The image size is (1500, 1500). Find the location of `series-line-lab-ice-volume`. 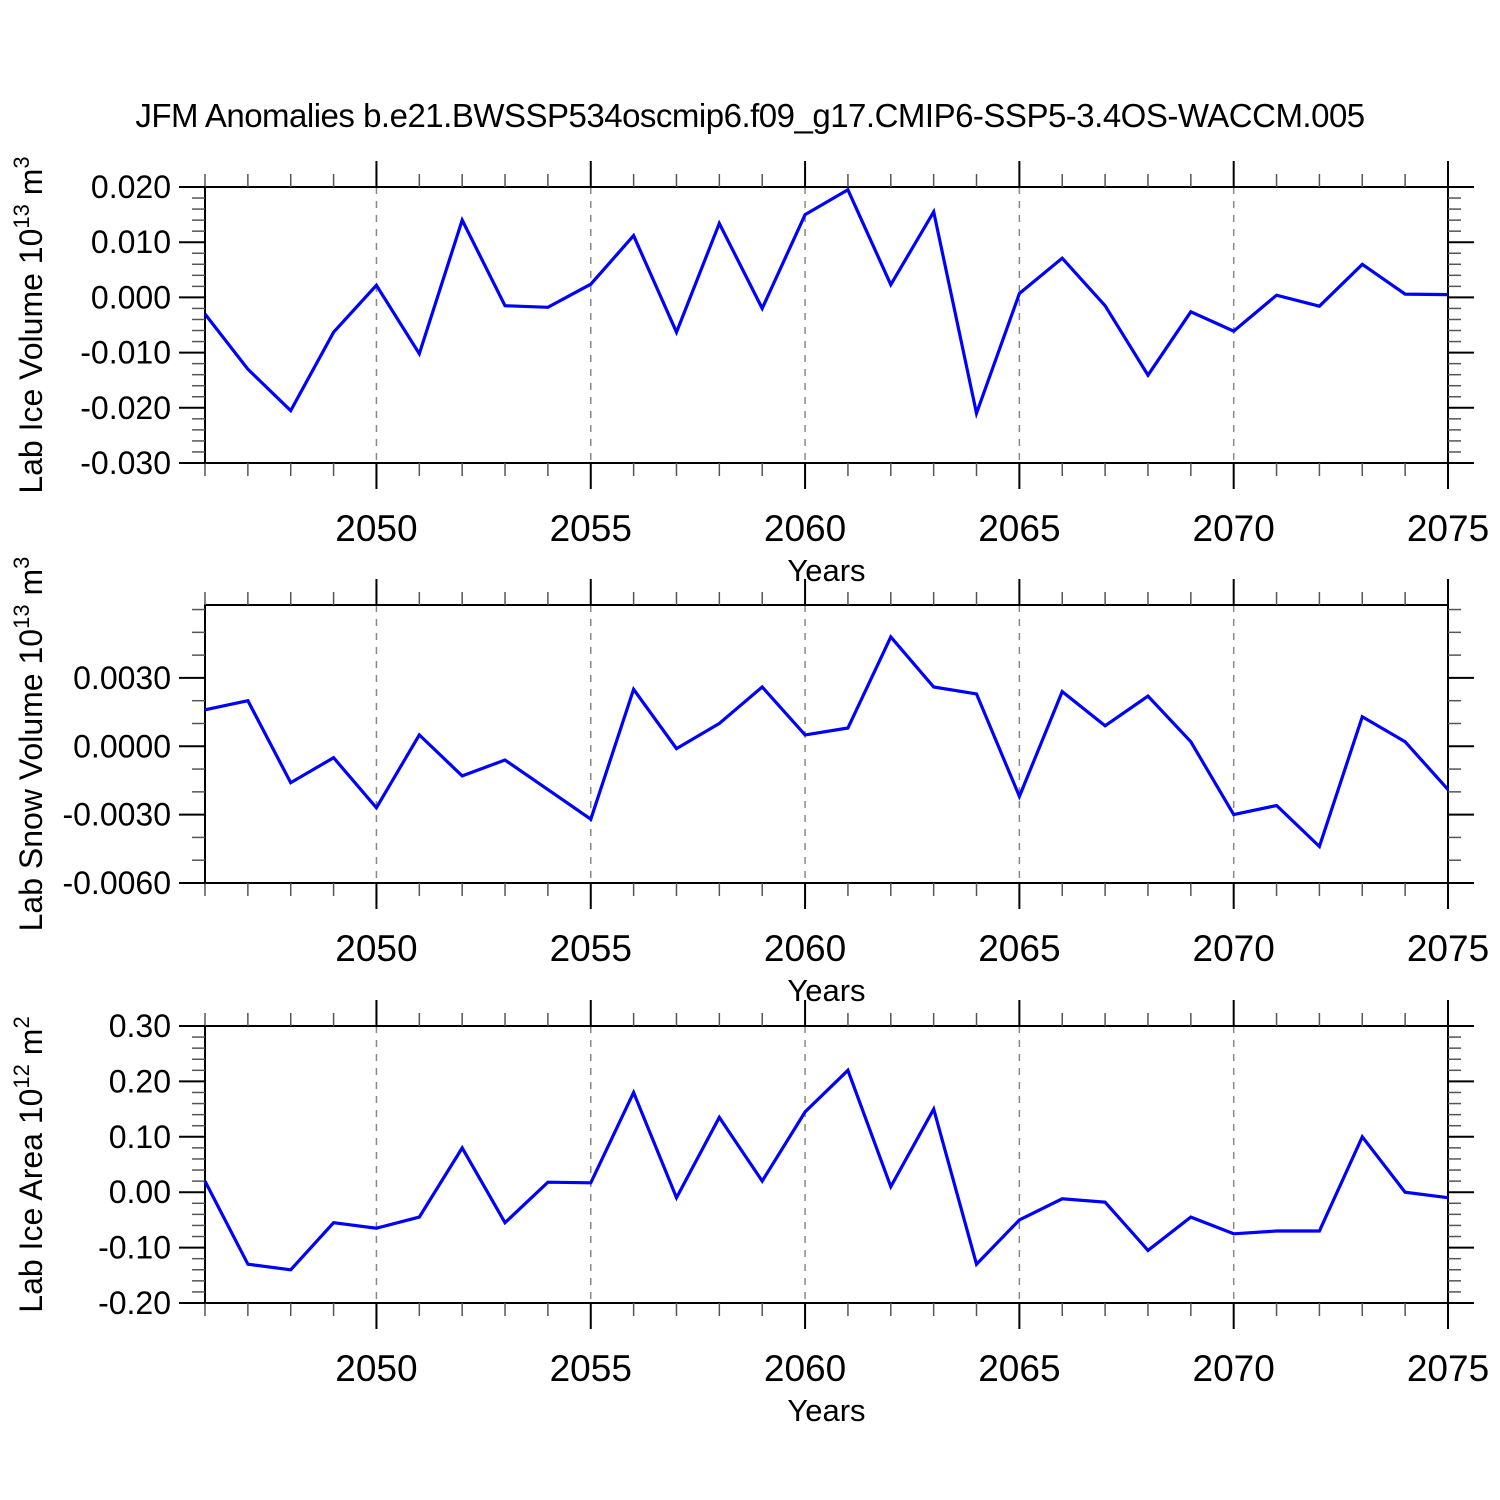

series-line-lab-ice-volume is located at coordinates (826, 303).